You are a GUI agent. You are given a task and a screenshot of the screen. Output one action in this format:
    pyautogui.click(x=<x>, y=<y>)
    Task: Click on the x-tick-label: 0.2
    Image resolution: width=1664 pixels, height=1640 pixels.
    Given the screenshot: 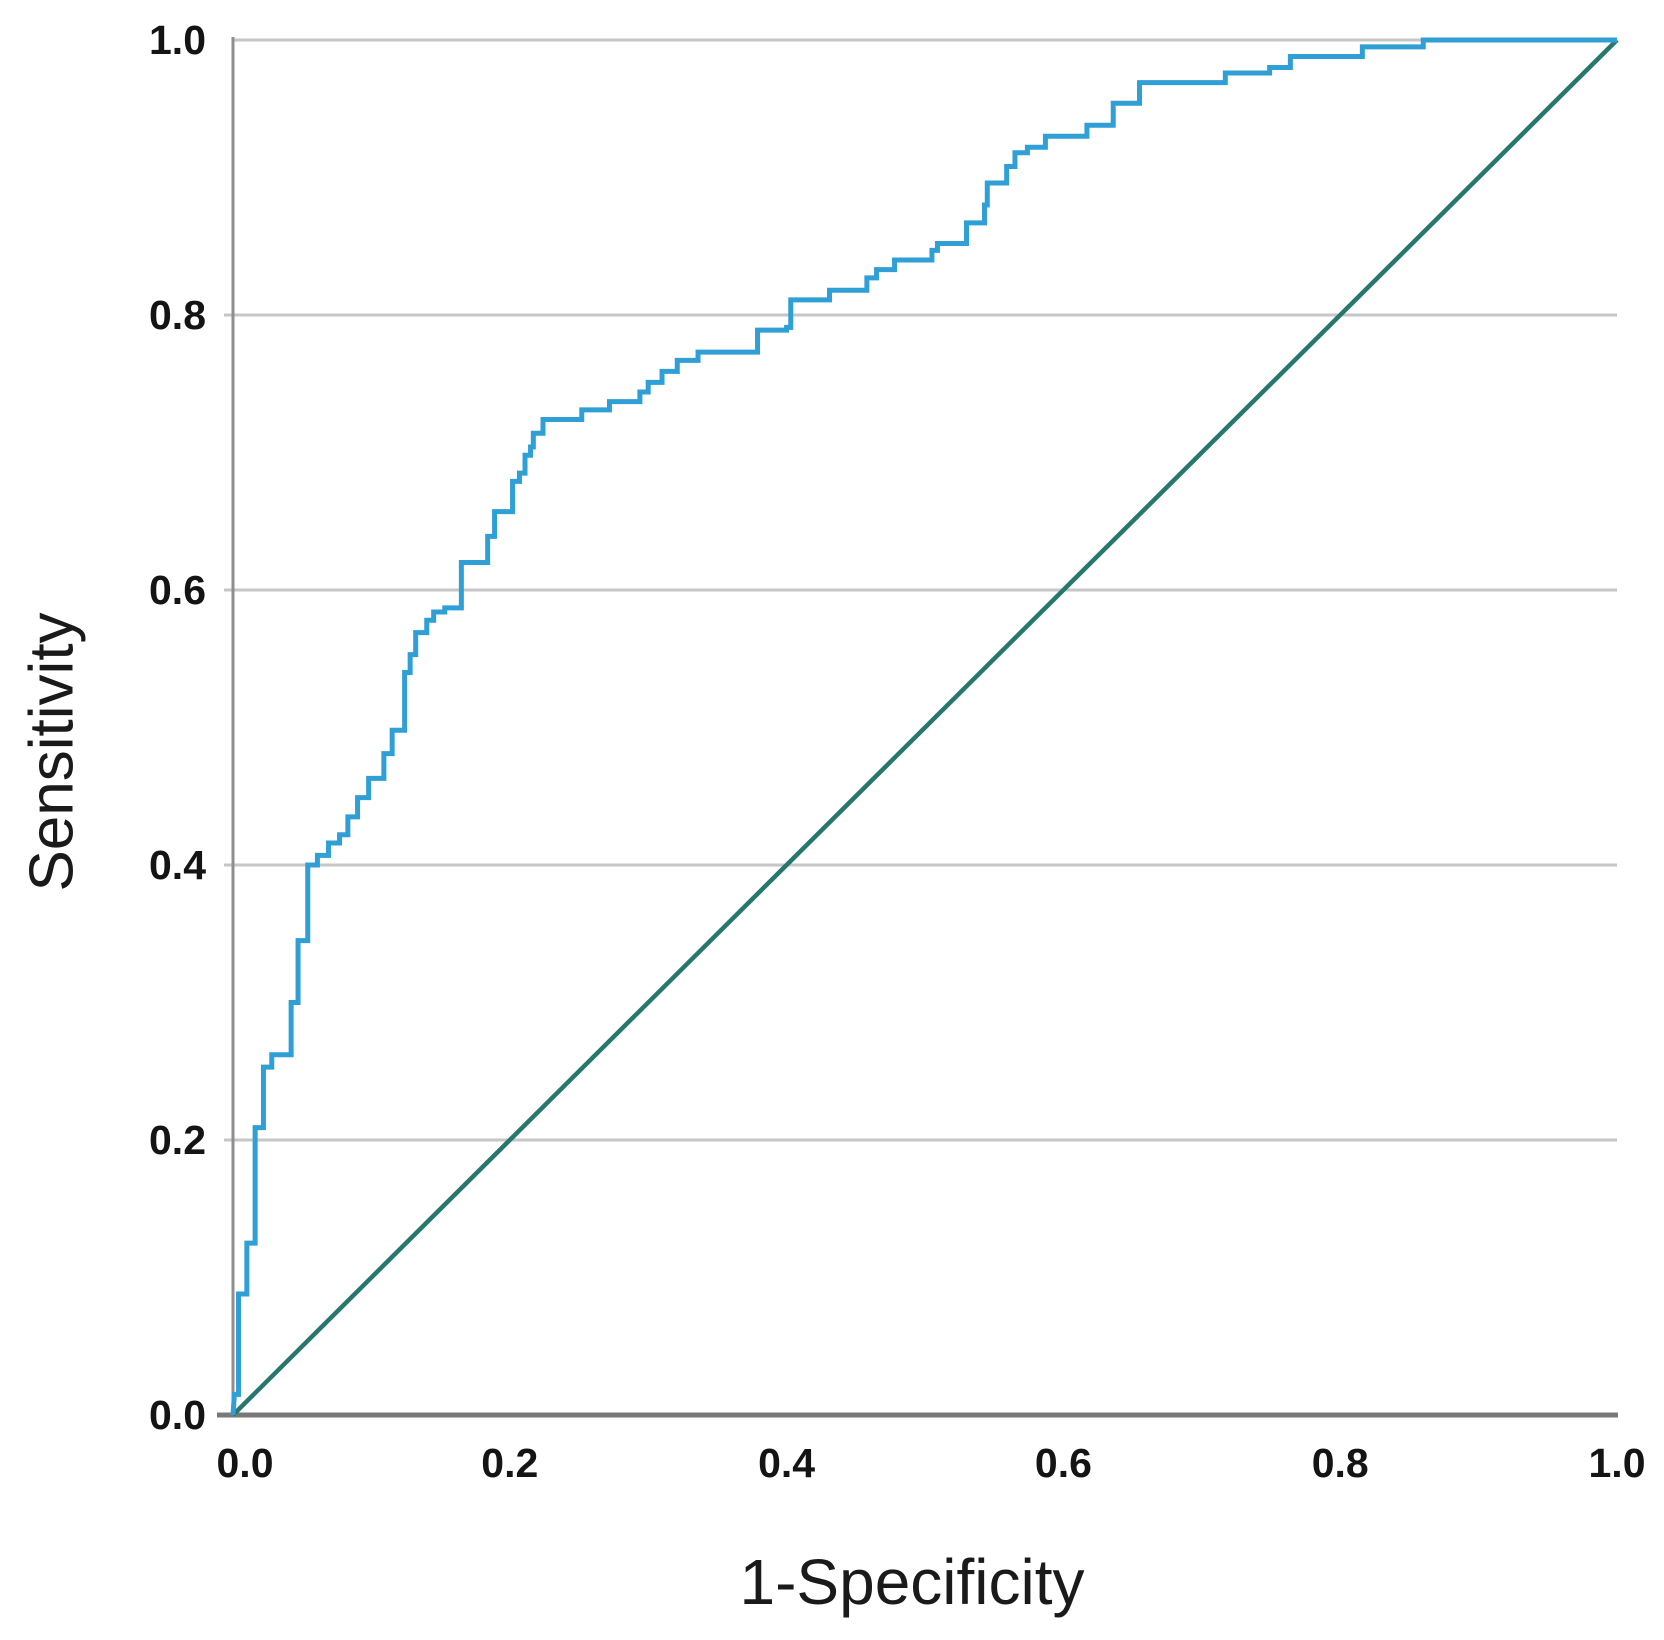 What is the action you would take?
    pyautogui.click(x=509, y=1463)
    